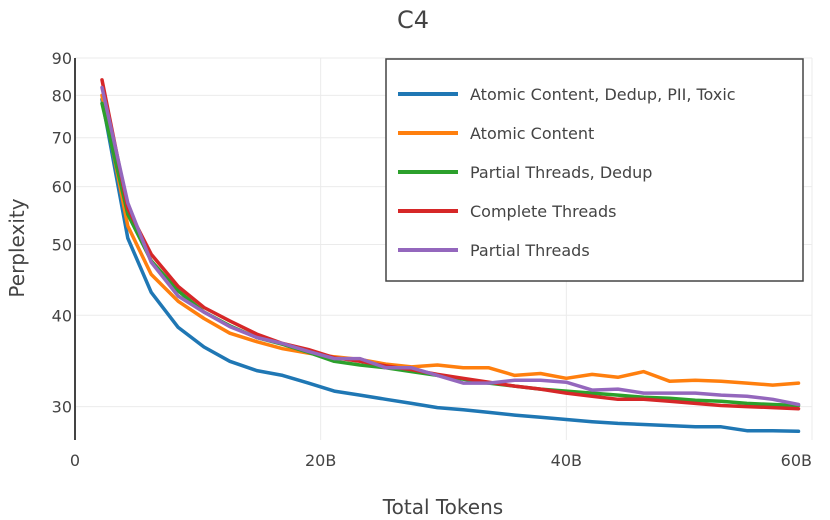 The image size is (830, 520). I want to click on y-tick-label: 40, so click(62, 315).